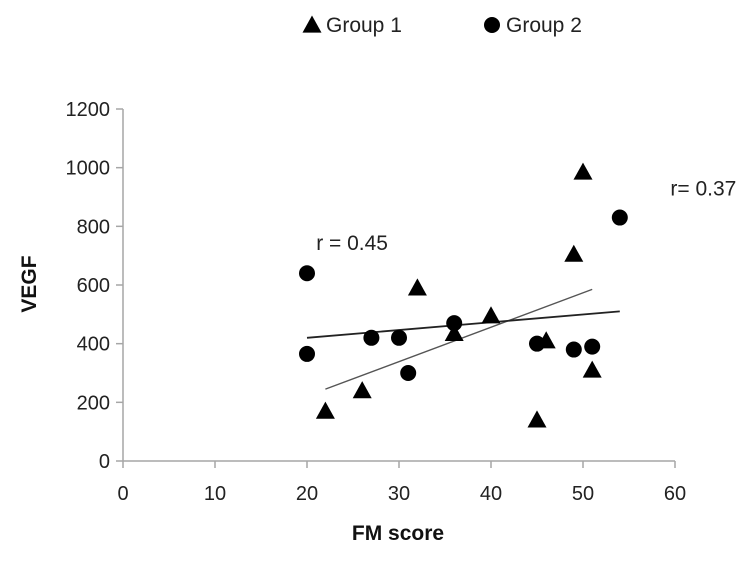 The width and height of the screenshot is (751, 571). I want to click on x-tick-label: 50, so click(583, 494).